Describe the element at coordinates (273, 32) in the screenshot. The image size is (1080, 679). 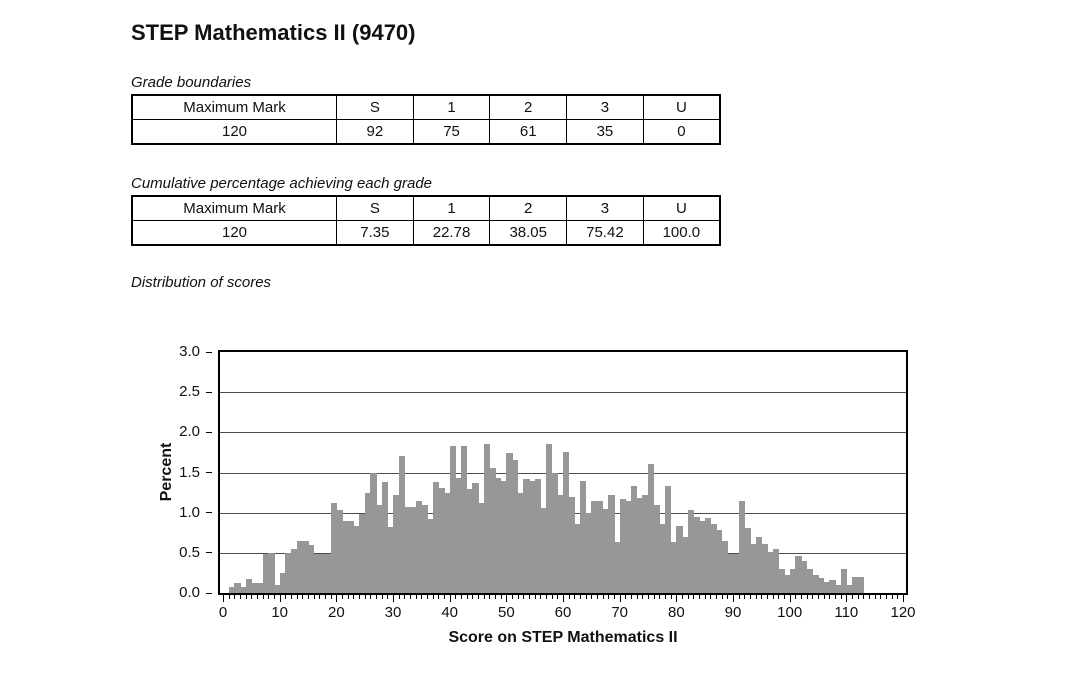
I see `page-title: STEP Mathematics II (9470)` at that location.